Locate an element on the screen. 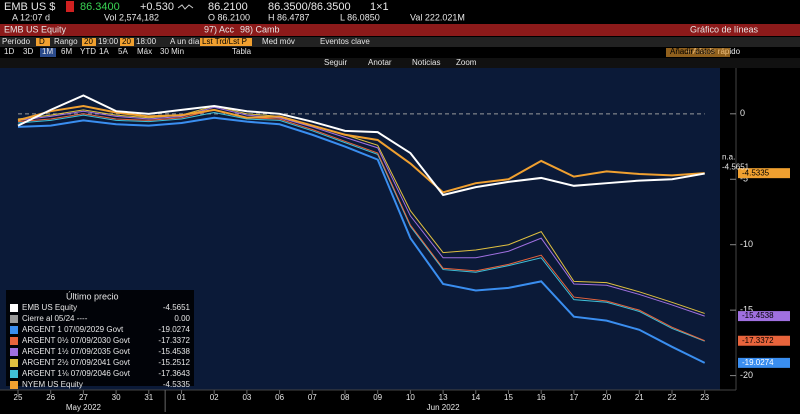  legend-value: -4.5335 is located at coordinates (177, 384).